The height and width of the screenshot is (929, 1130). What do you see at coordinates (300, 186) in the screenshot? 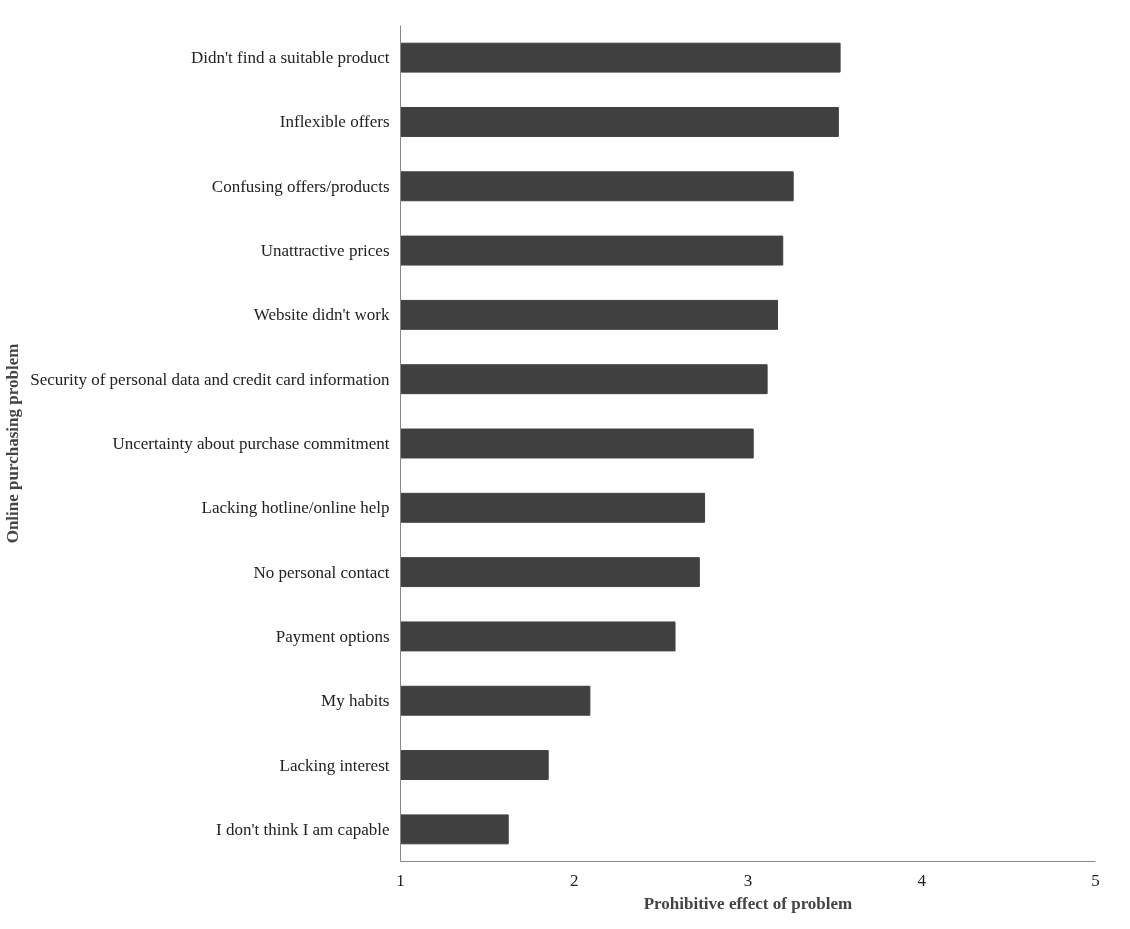
I see `y-tick-label: Confusing offers/products` at bounding box center [300, 186].